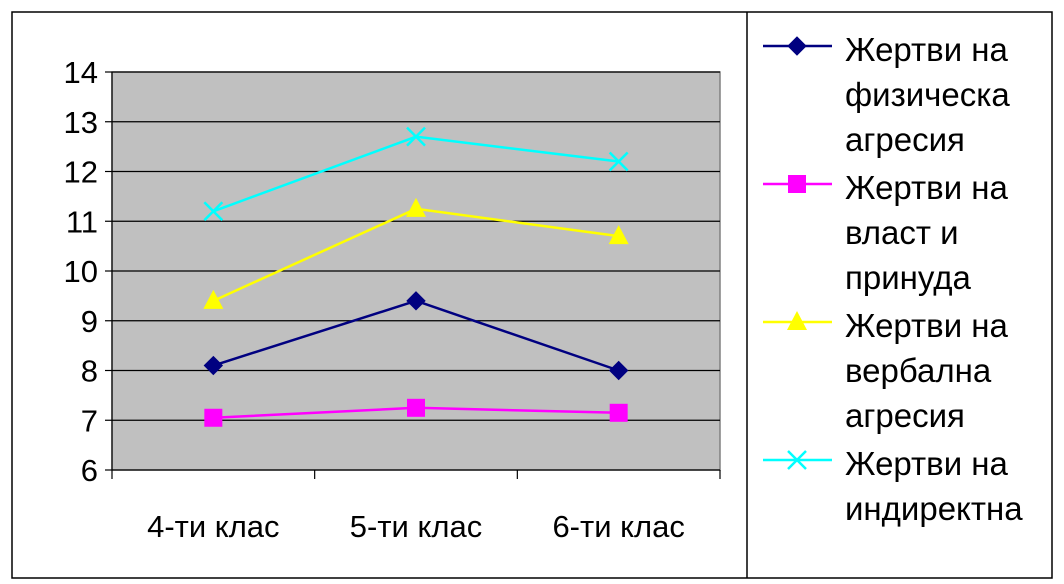 This screenshot has height=584, width=1064. What do you see at coordinates (81, 72) in the screenshot?
I see `y-tick-label: 14` at bounding box center [81, 72].